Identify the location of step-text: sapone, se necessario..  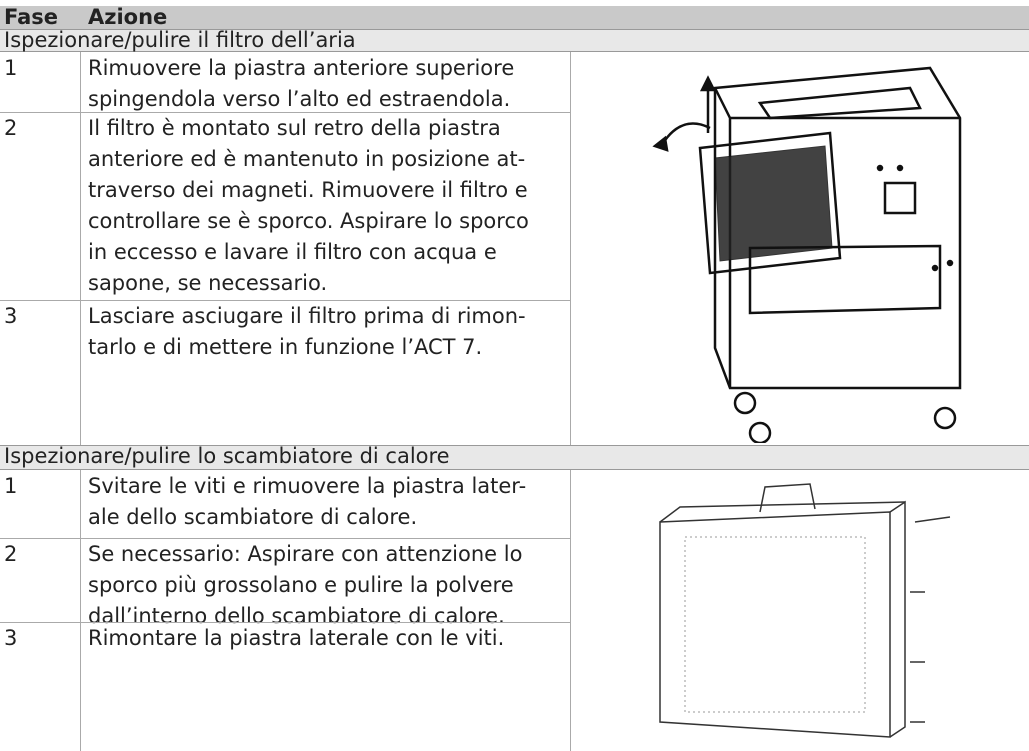
(208, 283).